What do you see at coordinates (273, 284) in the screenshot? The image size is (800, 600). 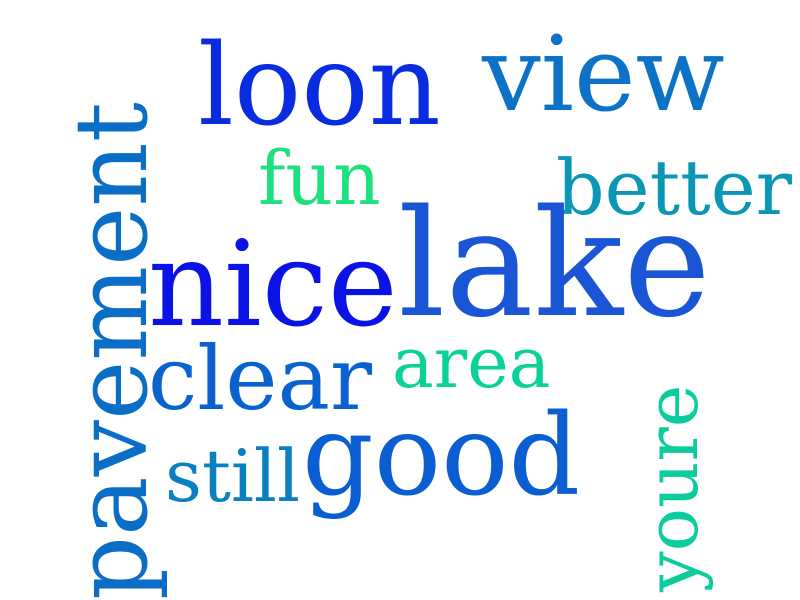 I see `word-nice: nice` at bounding box center [273, 284].